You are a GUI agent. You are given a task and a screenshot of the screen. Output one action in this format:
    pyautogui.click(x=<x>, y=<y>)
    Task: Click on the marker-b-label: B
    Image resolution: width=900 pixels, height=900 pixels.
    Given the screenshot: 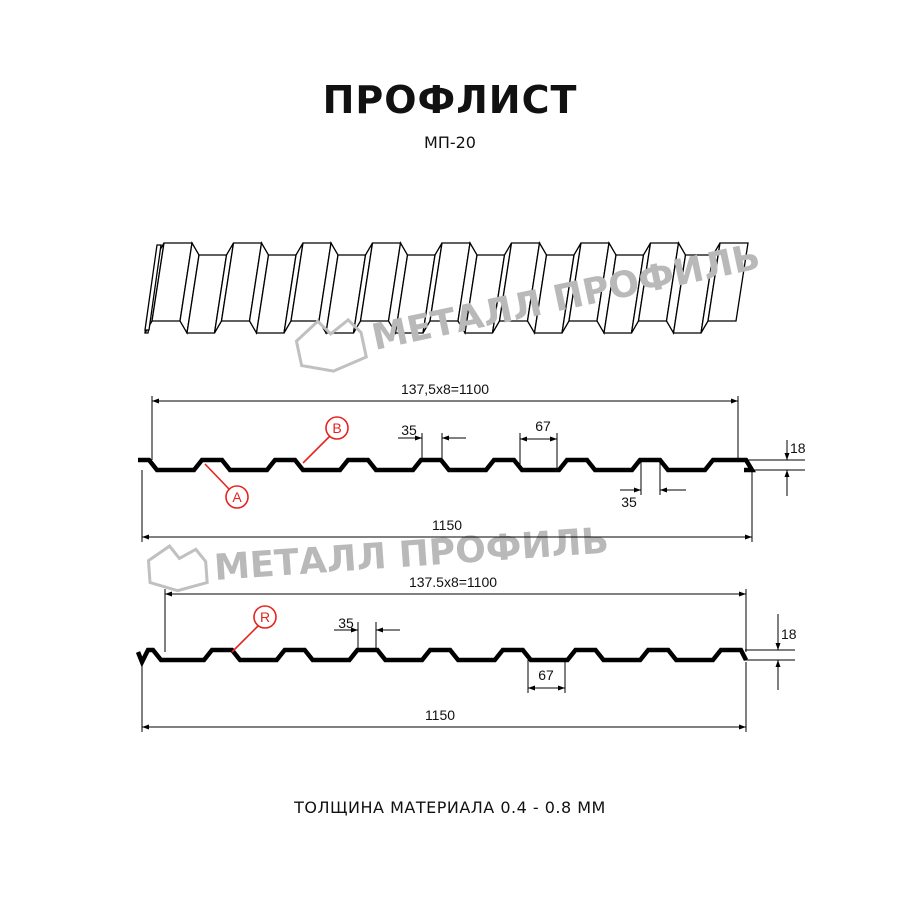 What is the action you would take?
    pyautogui.click(x=336, y=428)
    